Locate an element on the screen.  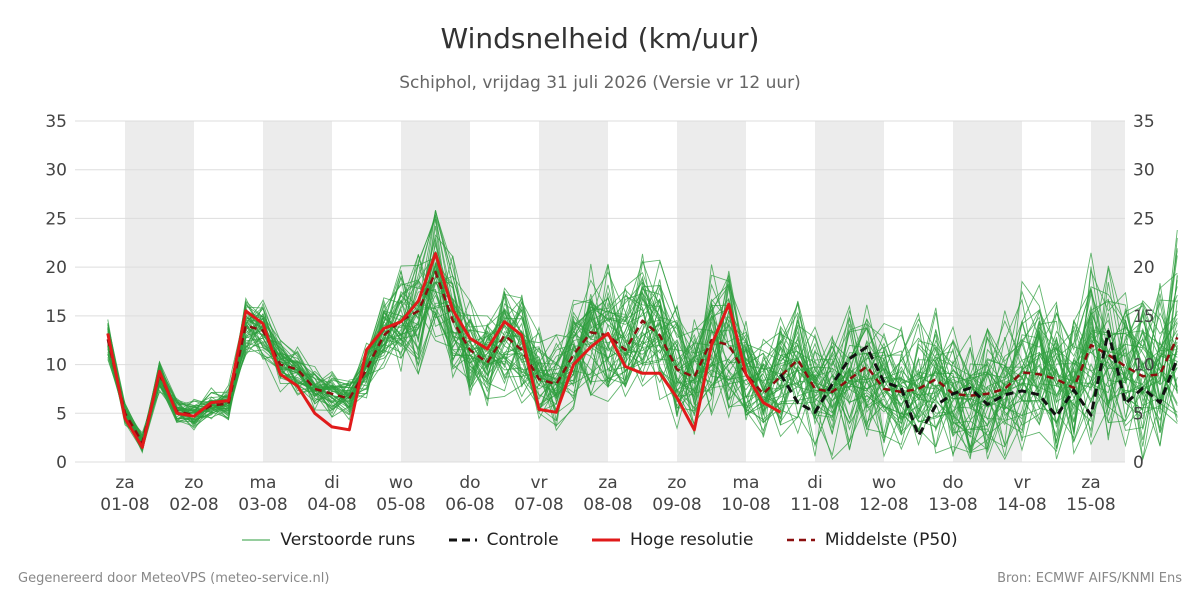
y-tick-label-left: 20 is located at coordinates (56, 268).